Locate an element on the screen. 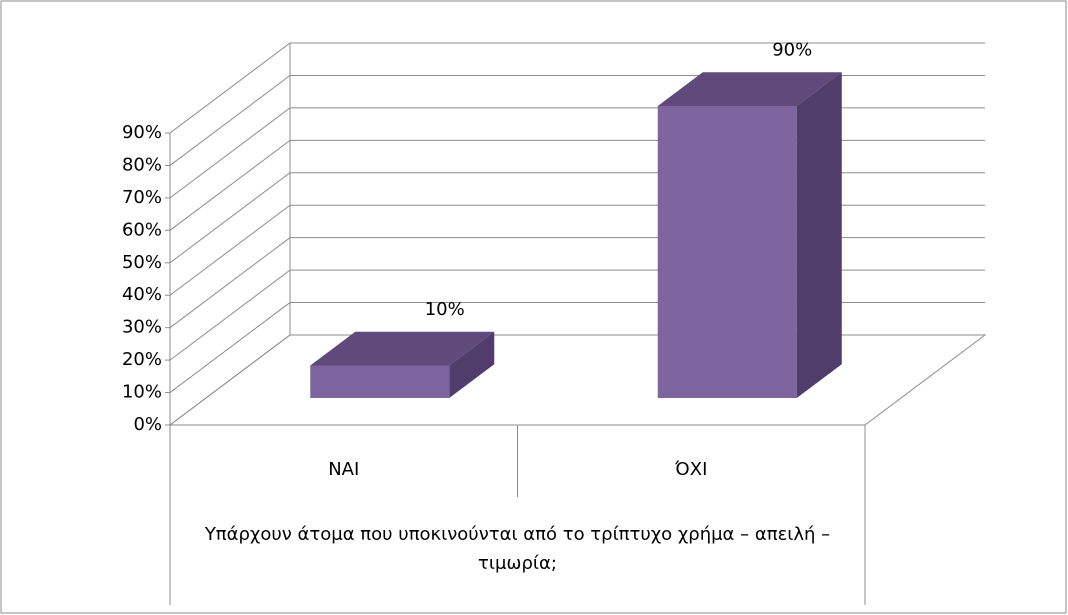 The width and height of the screenshot is (1068, 615). y-tick-label: 60% is located at coordinates (142, 229).